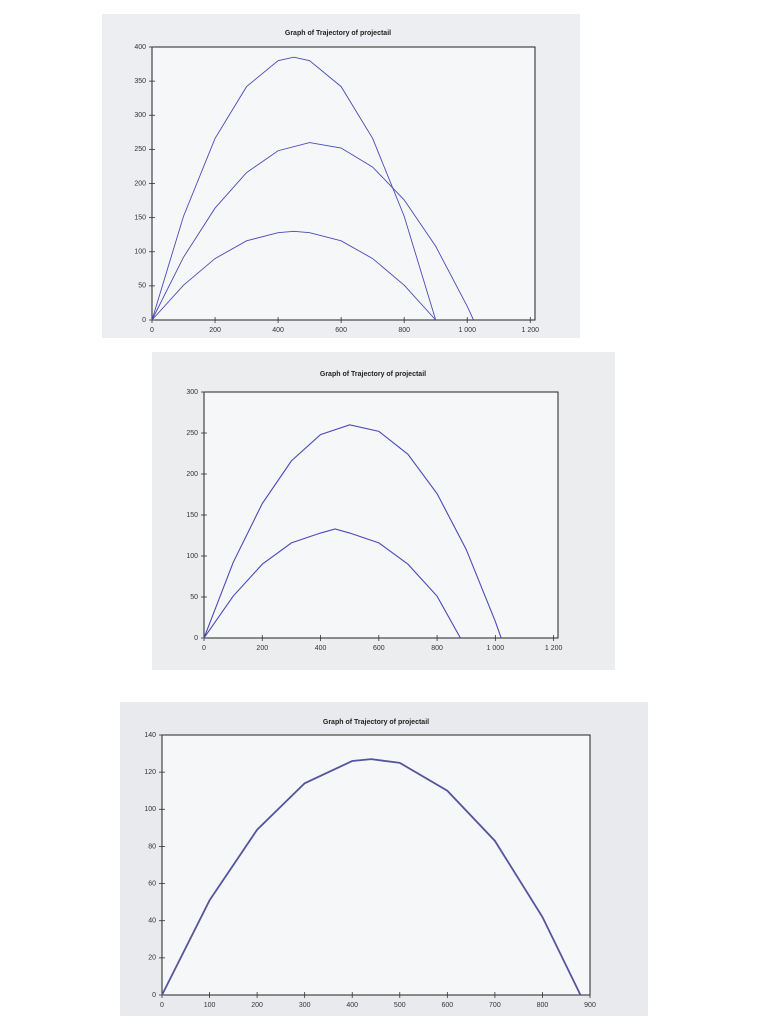  I want to click on y-tick-label: 20, so click(152, 958).